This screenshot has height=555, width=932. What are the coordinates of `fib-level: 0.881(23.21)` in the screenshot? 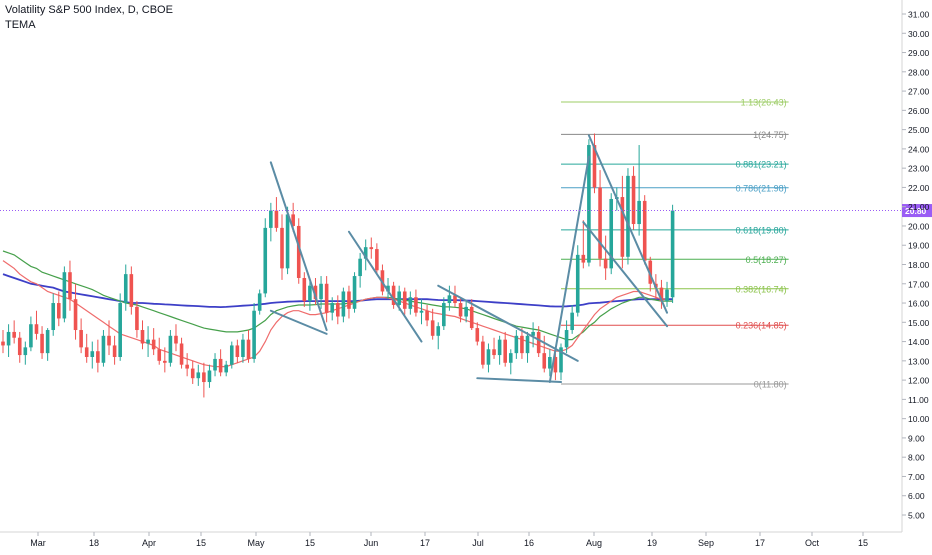 It's located at (675, 165).